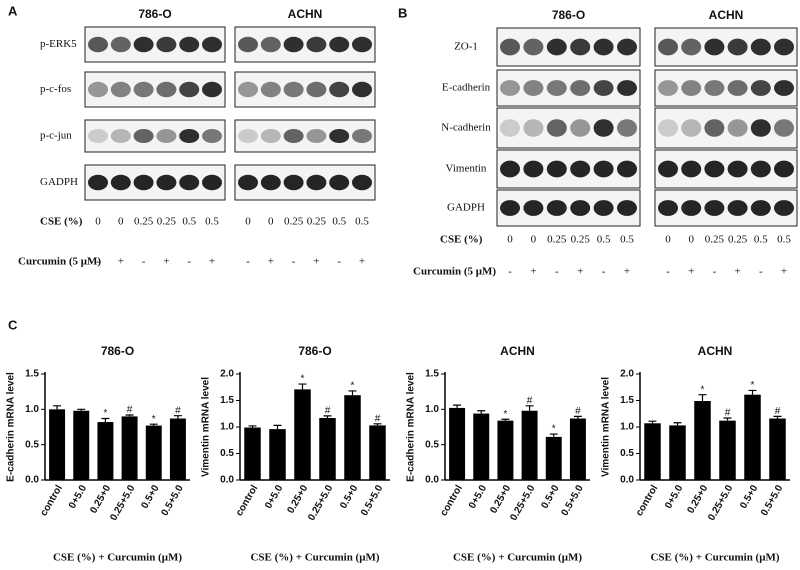 The height and width of the screenshot is (570, 800). Describe the element at coordinates (691, 240) in the screenshot. I see `cse-value: 0` at that location.